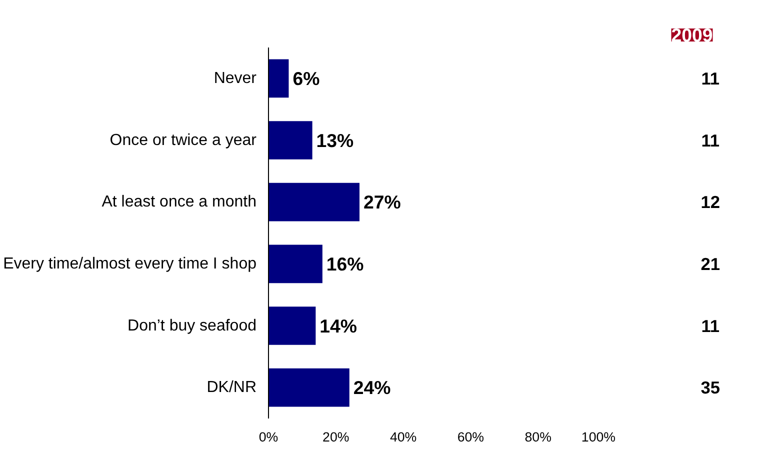  What do you see at coordinates (598, 437) in the screenshot?
I see `x-tick-label: 100%` at bounding box center [598, 437].